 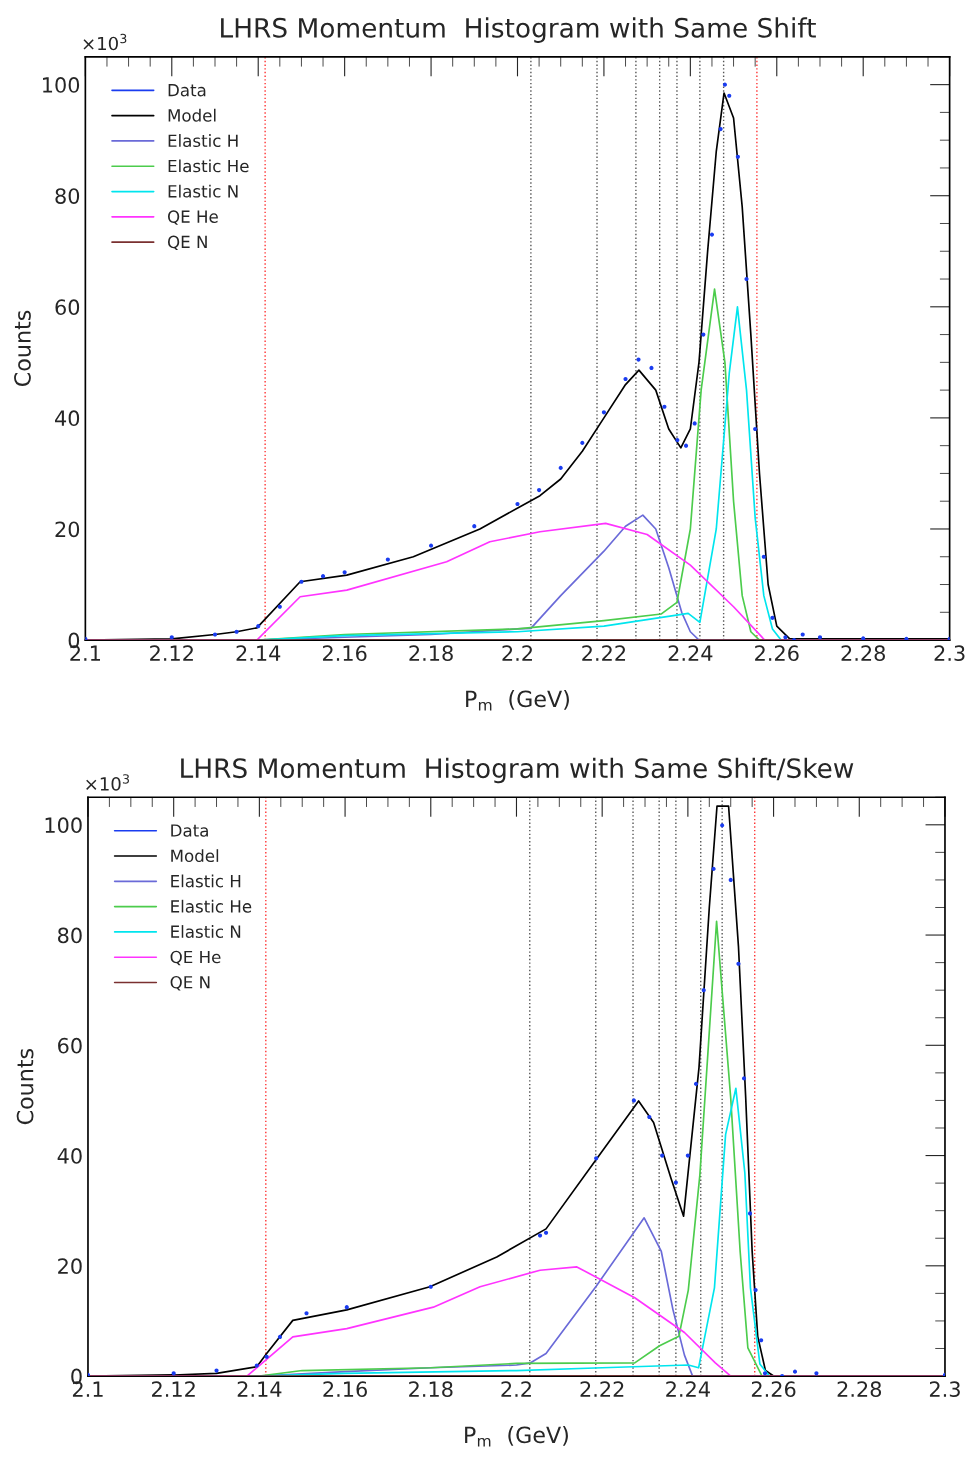 What do you see at coordinates (518, 30) in the screenshot?
I see `chart-title: LHRS Momentum Histogram with Same Shift` at bounding box center [518, 30].